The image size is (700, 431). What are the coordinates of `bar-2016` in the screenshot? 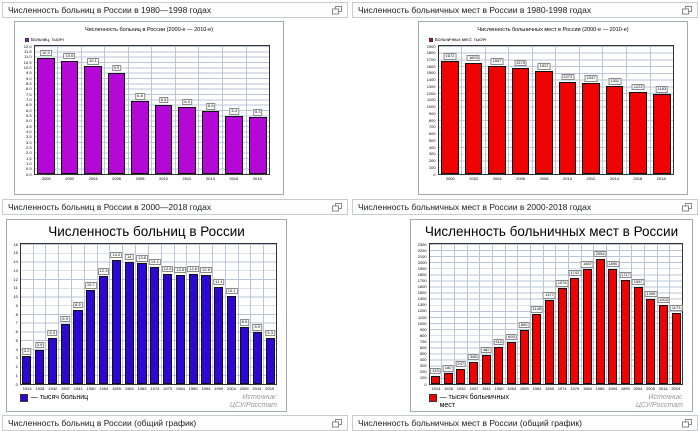 It's located at (638, 132).